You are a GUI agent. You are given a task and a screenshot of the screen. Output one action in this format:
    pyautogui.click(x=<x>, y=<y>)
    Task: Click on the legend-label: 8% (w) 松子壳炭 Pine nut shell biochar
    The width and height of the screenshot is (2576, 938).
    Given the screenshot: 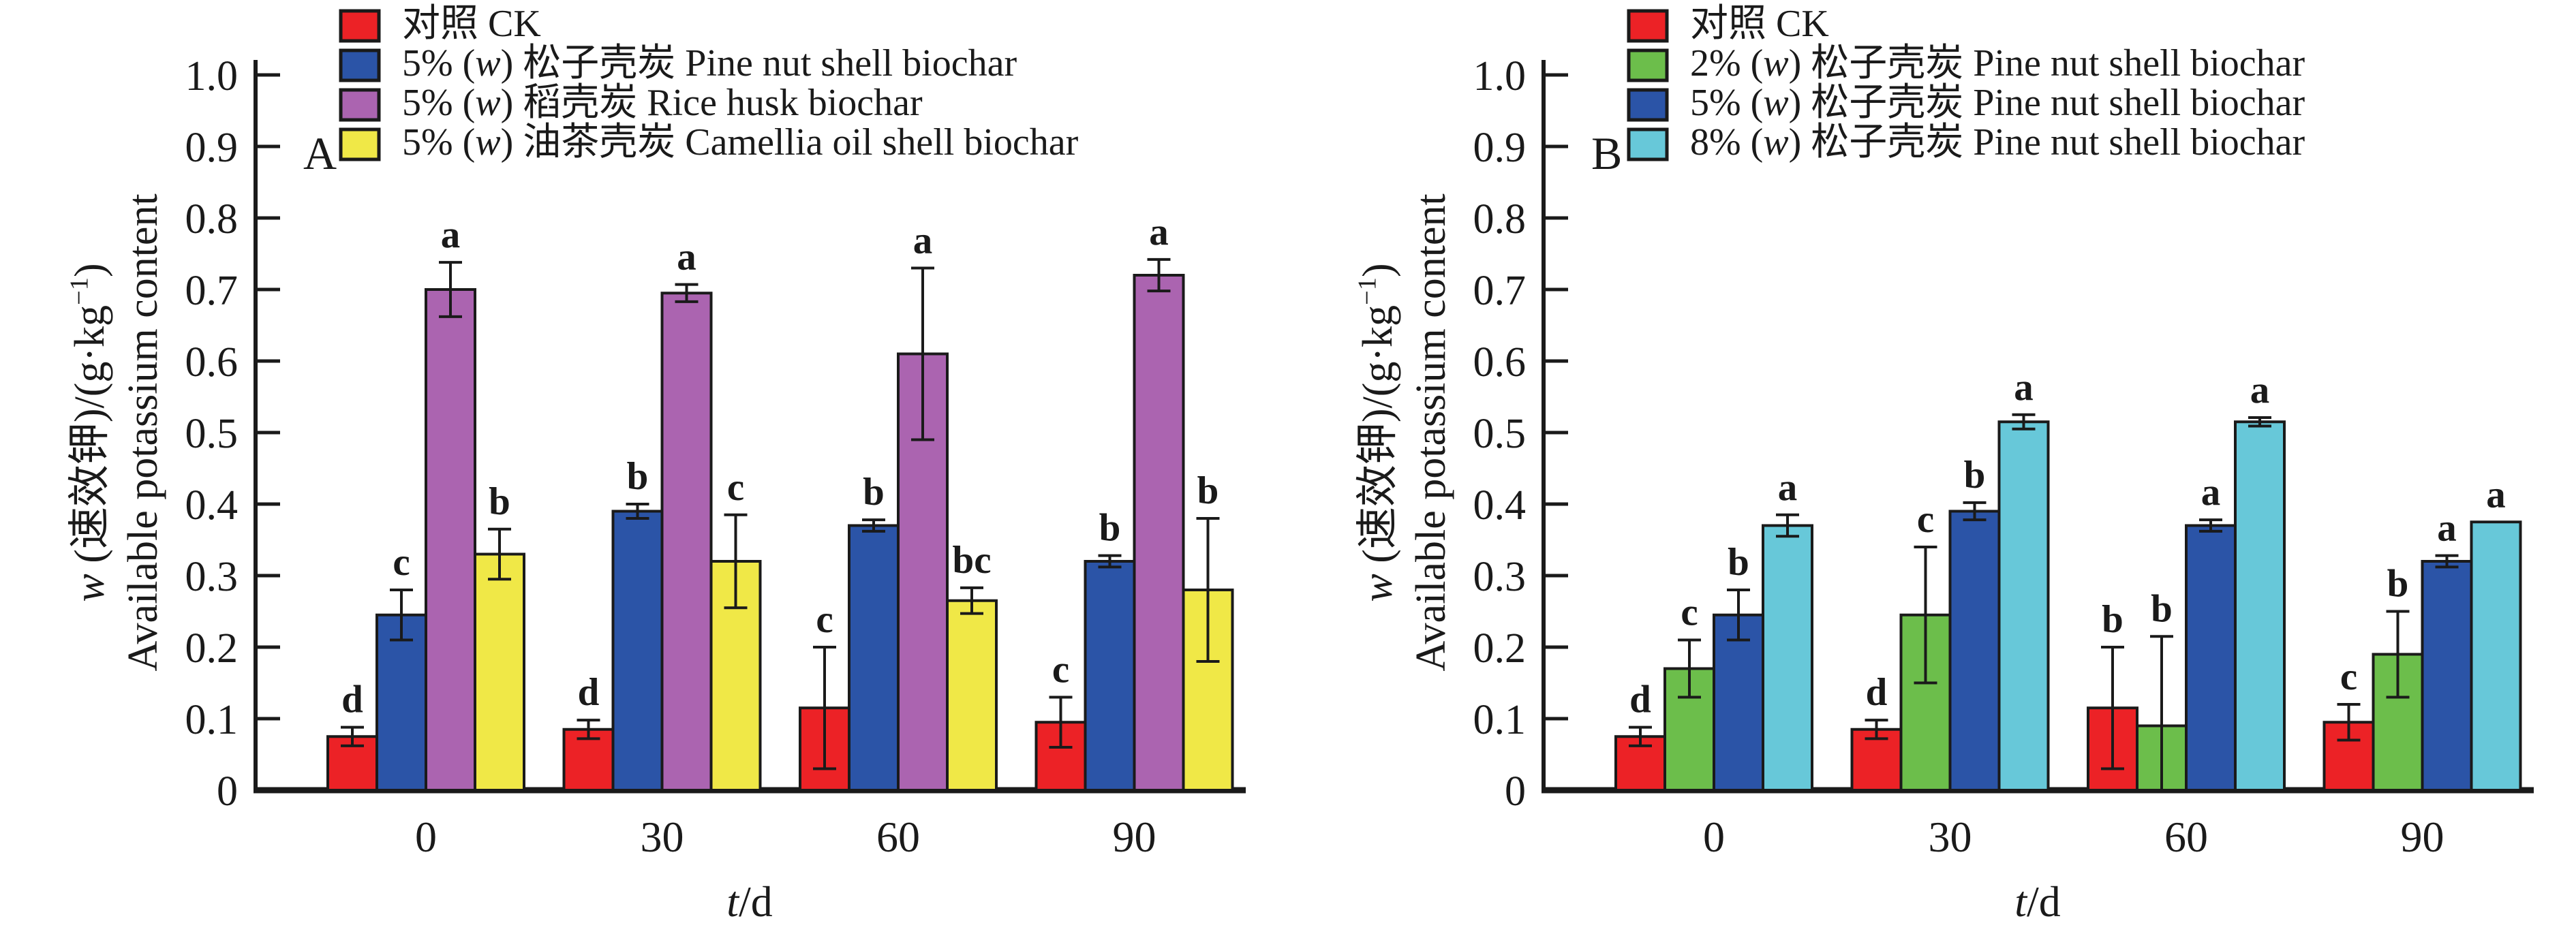 What is the action you would take?
    pyautogui.click(x=1998, y=142)
    